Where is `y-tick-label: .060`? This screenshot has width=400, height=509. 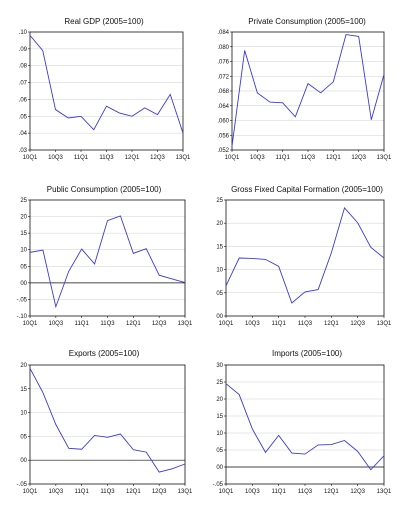
y-tick-label: .060 is located at coordinates (223, 122).